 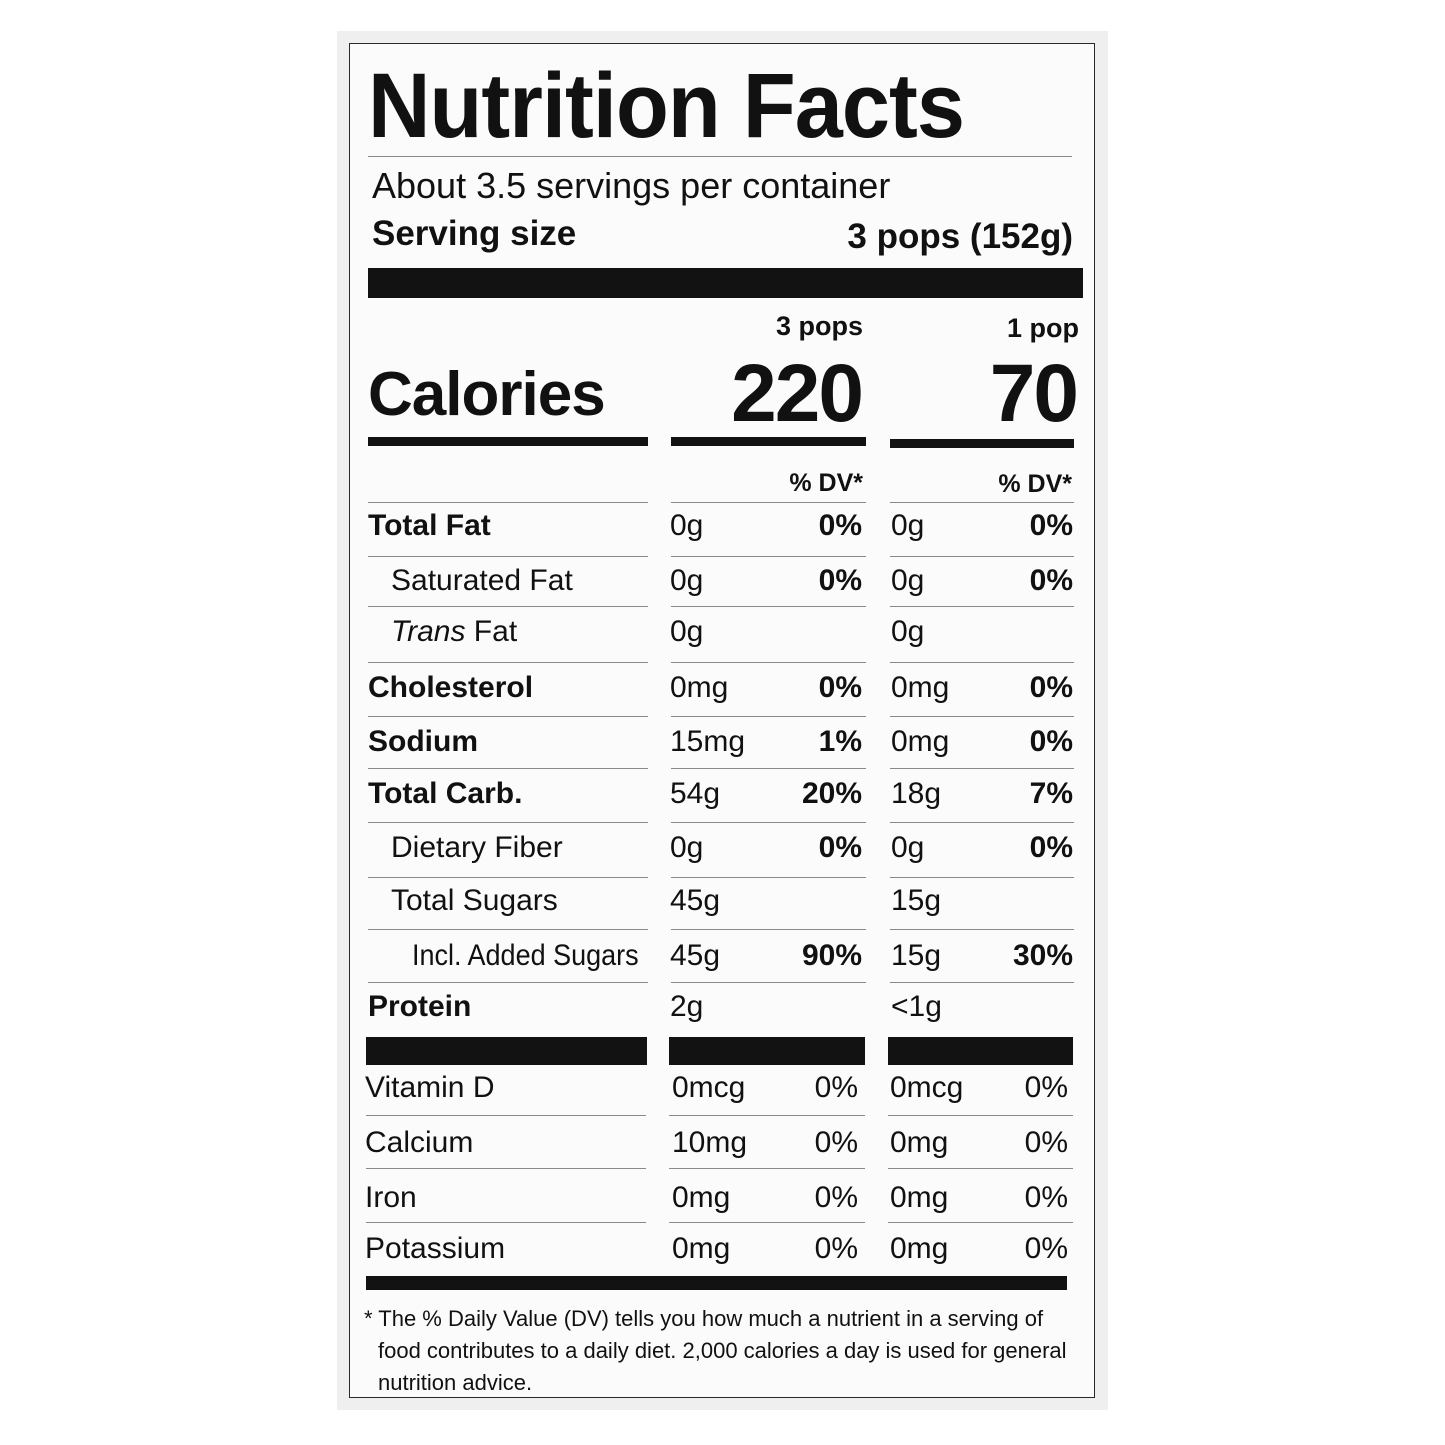 I want to click on dv-3-pops: 1%, so click(x=840, y=741).